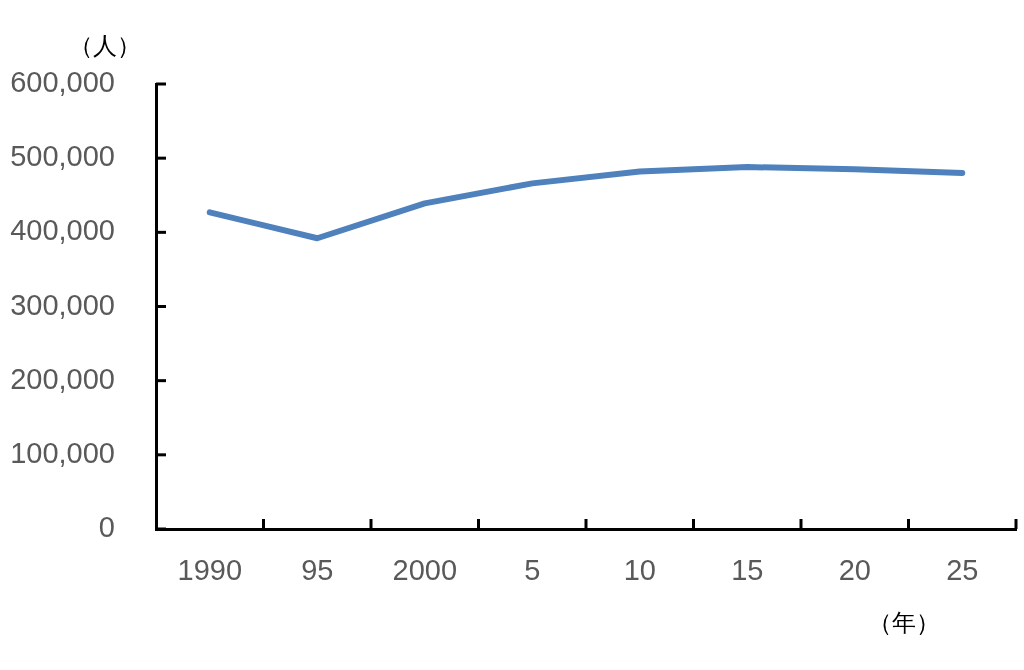  What do you see at coordinates (62, 452) in the screenshot?
I see `y-tick-label: 100,000` at bounding box center [62, 452].